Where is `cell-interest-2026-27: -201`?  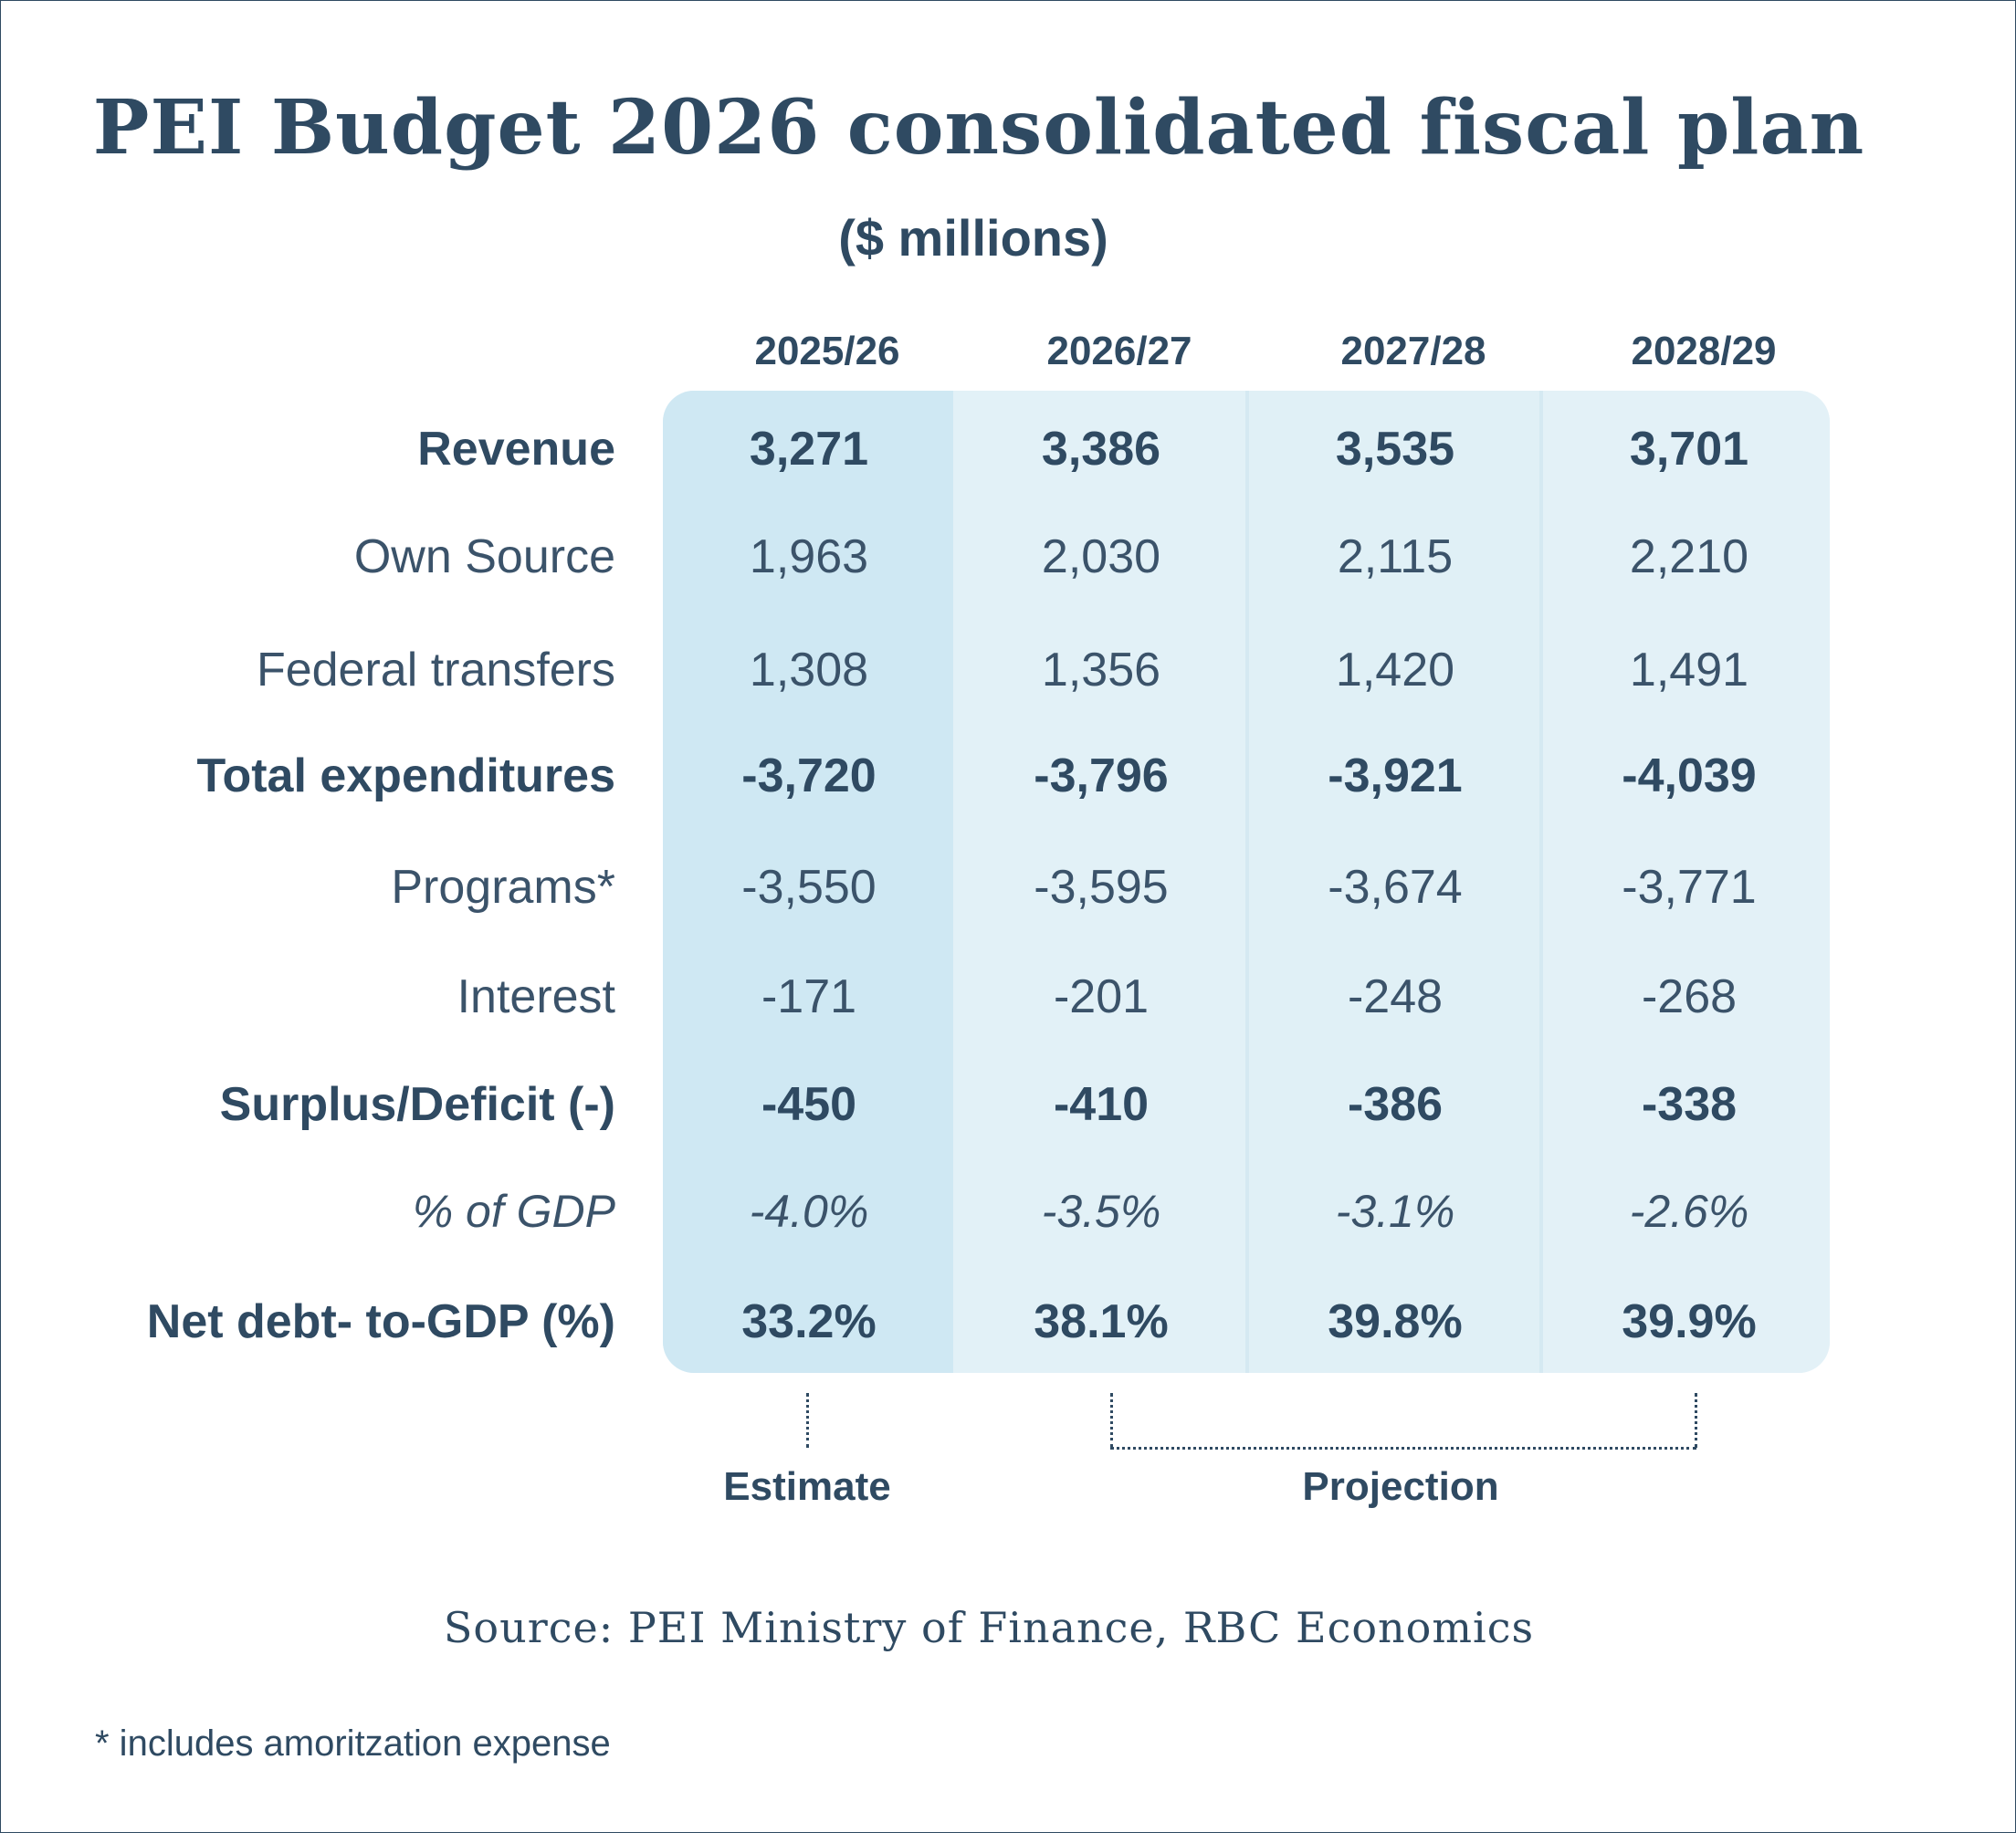 cell-interest-2026-27: -201 is located at coordinates (1101, 996).